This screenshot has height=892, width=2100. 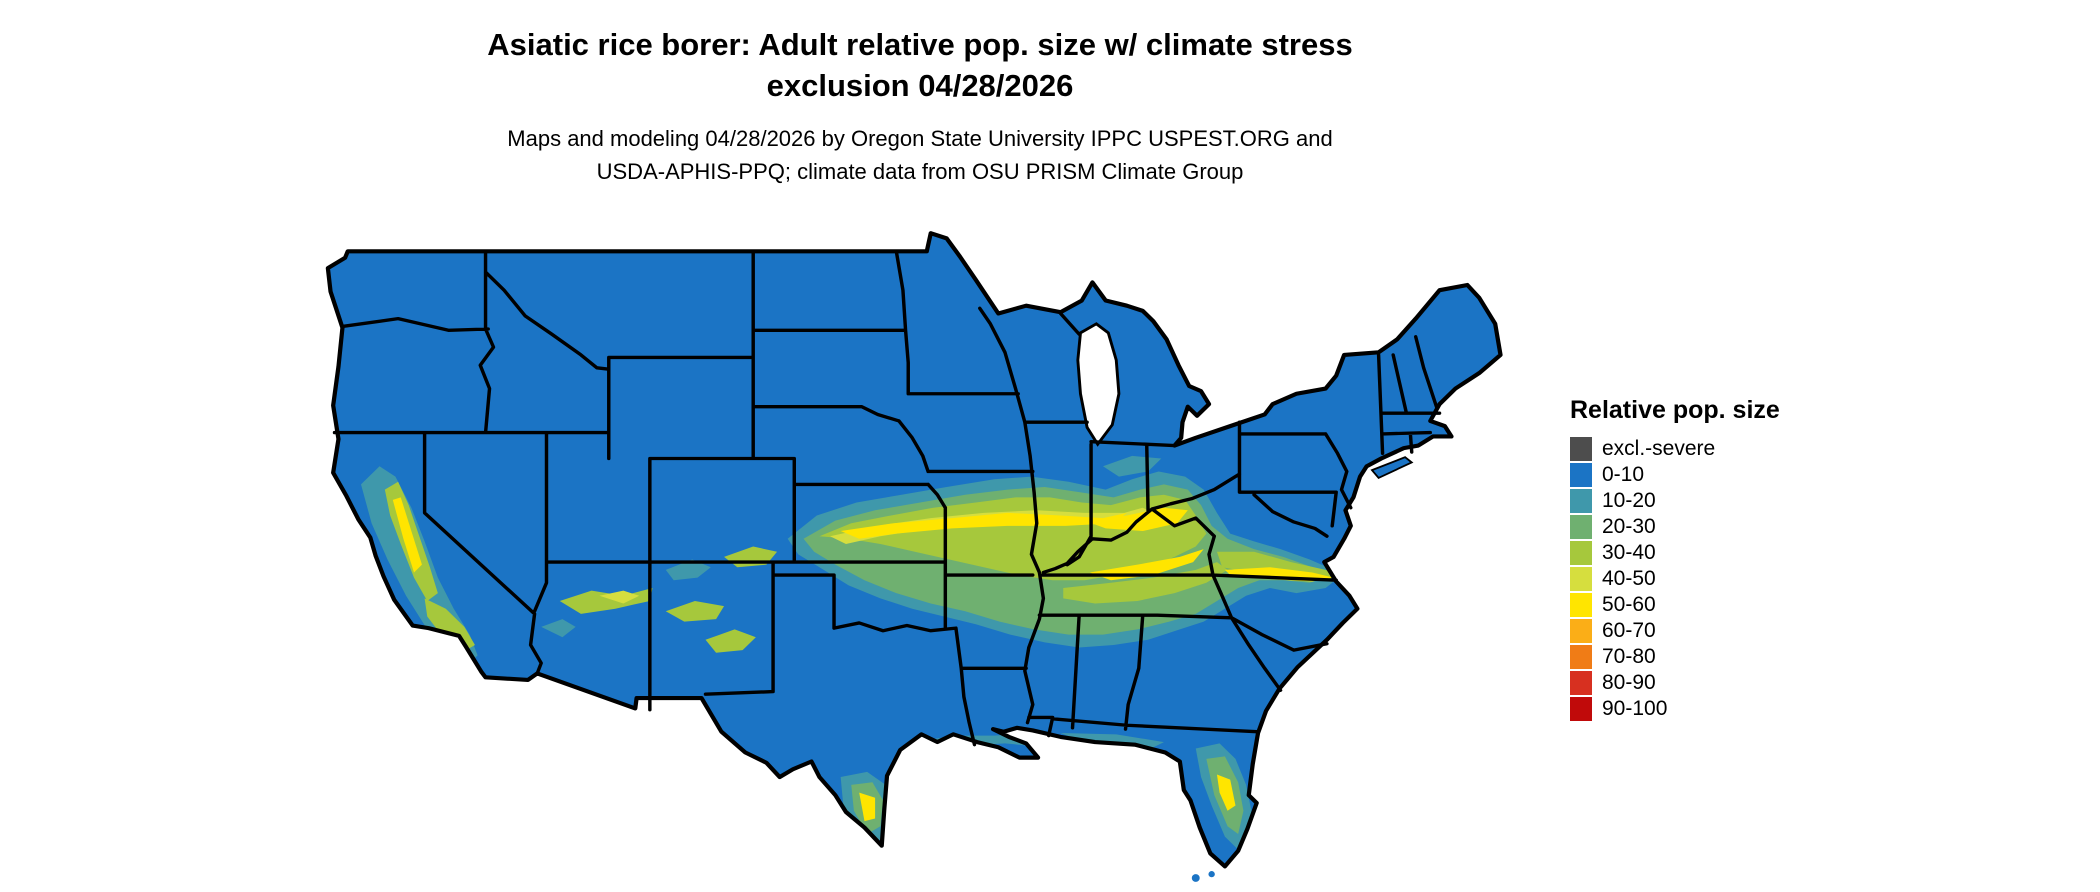 What do you see at coordinates (1675, 410) in the screenshot?
I see `legend-title: Relative pop. size` at bounding box center [1675, 410].